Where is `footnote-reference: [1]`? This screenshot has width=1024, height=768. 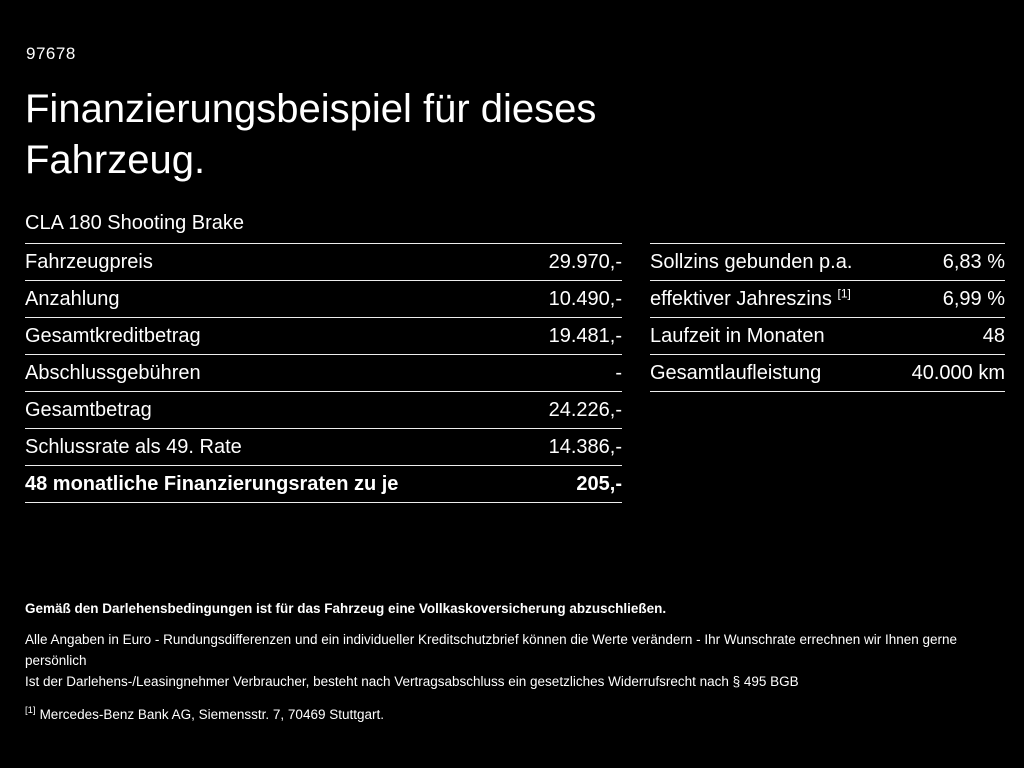
footnote-reference: [1] is located at coordinates (844, 292).